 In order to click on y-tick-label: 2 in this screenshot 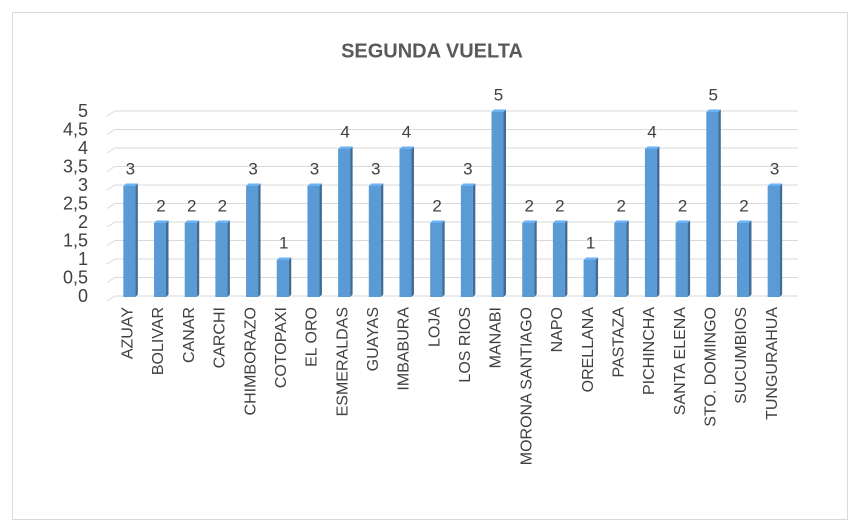, I will do `click(83, 222)`.